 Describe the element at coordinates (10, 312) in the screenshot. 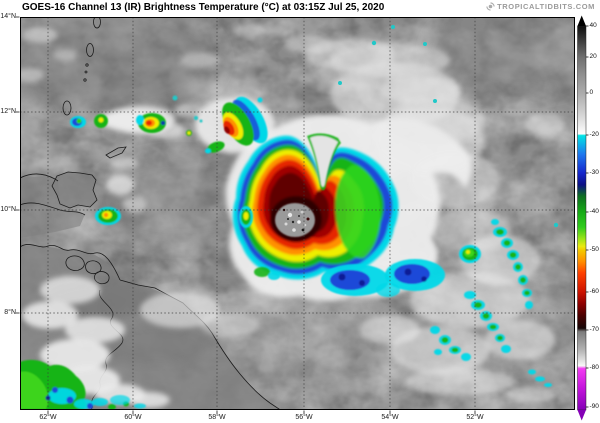

I see `lat-tick-label: 8°N` at that location.